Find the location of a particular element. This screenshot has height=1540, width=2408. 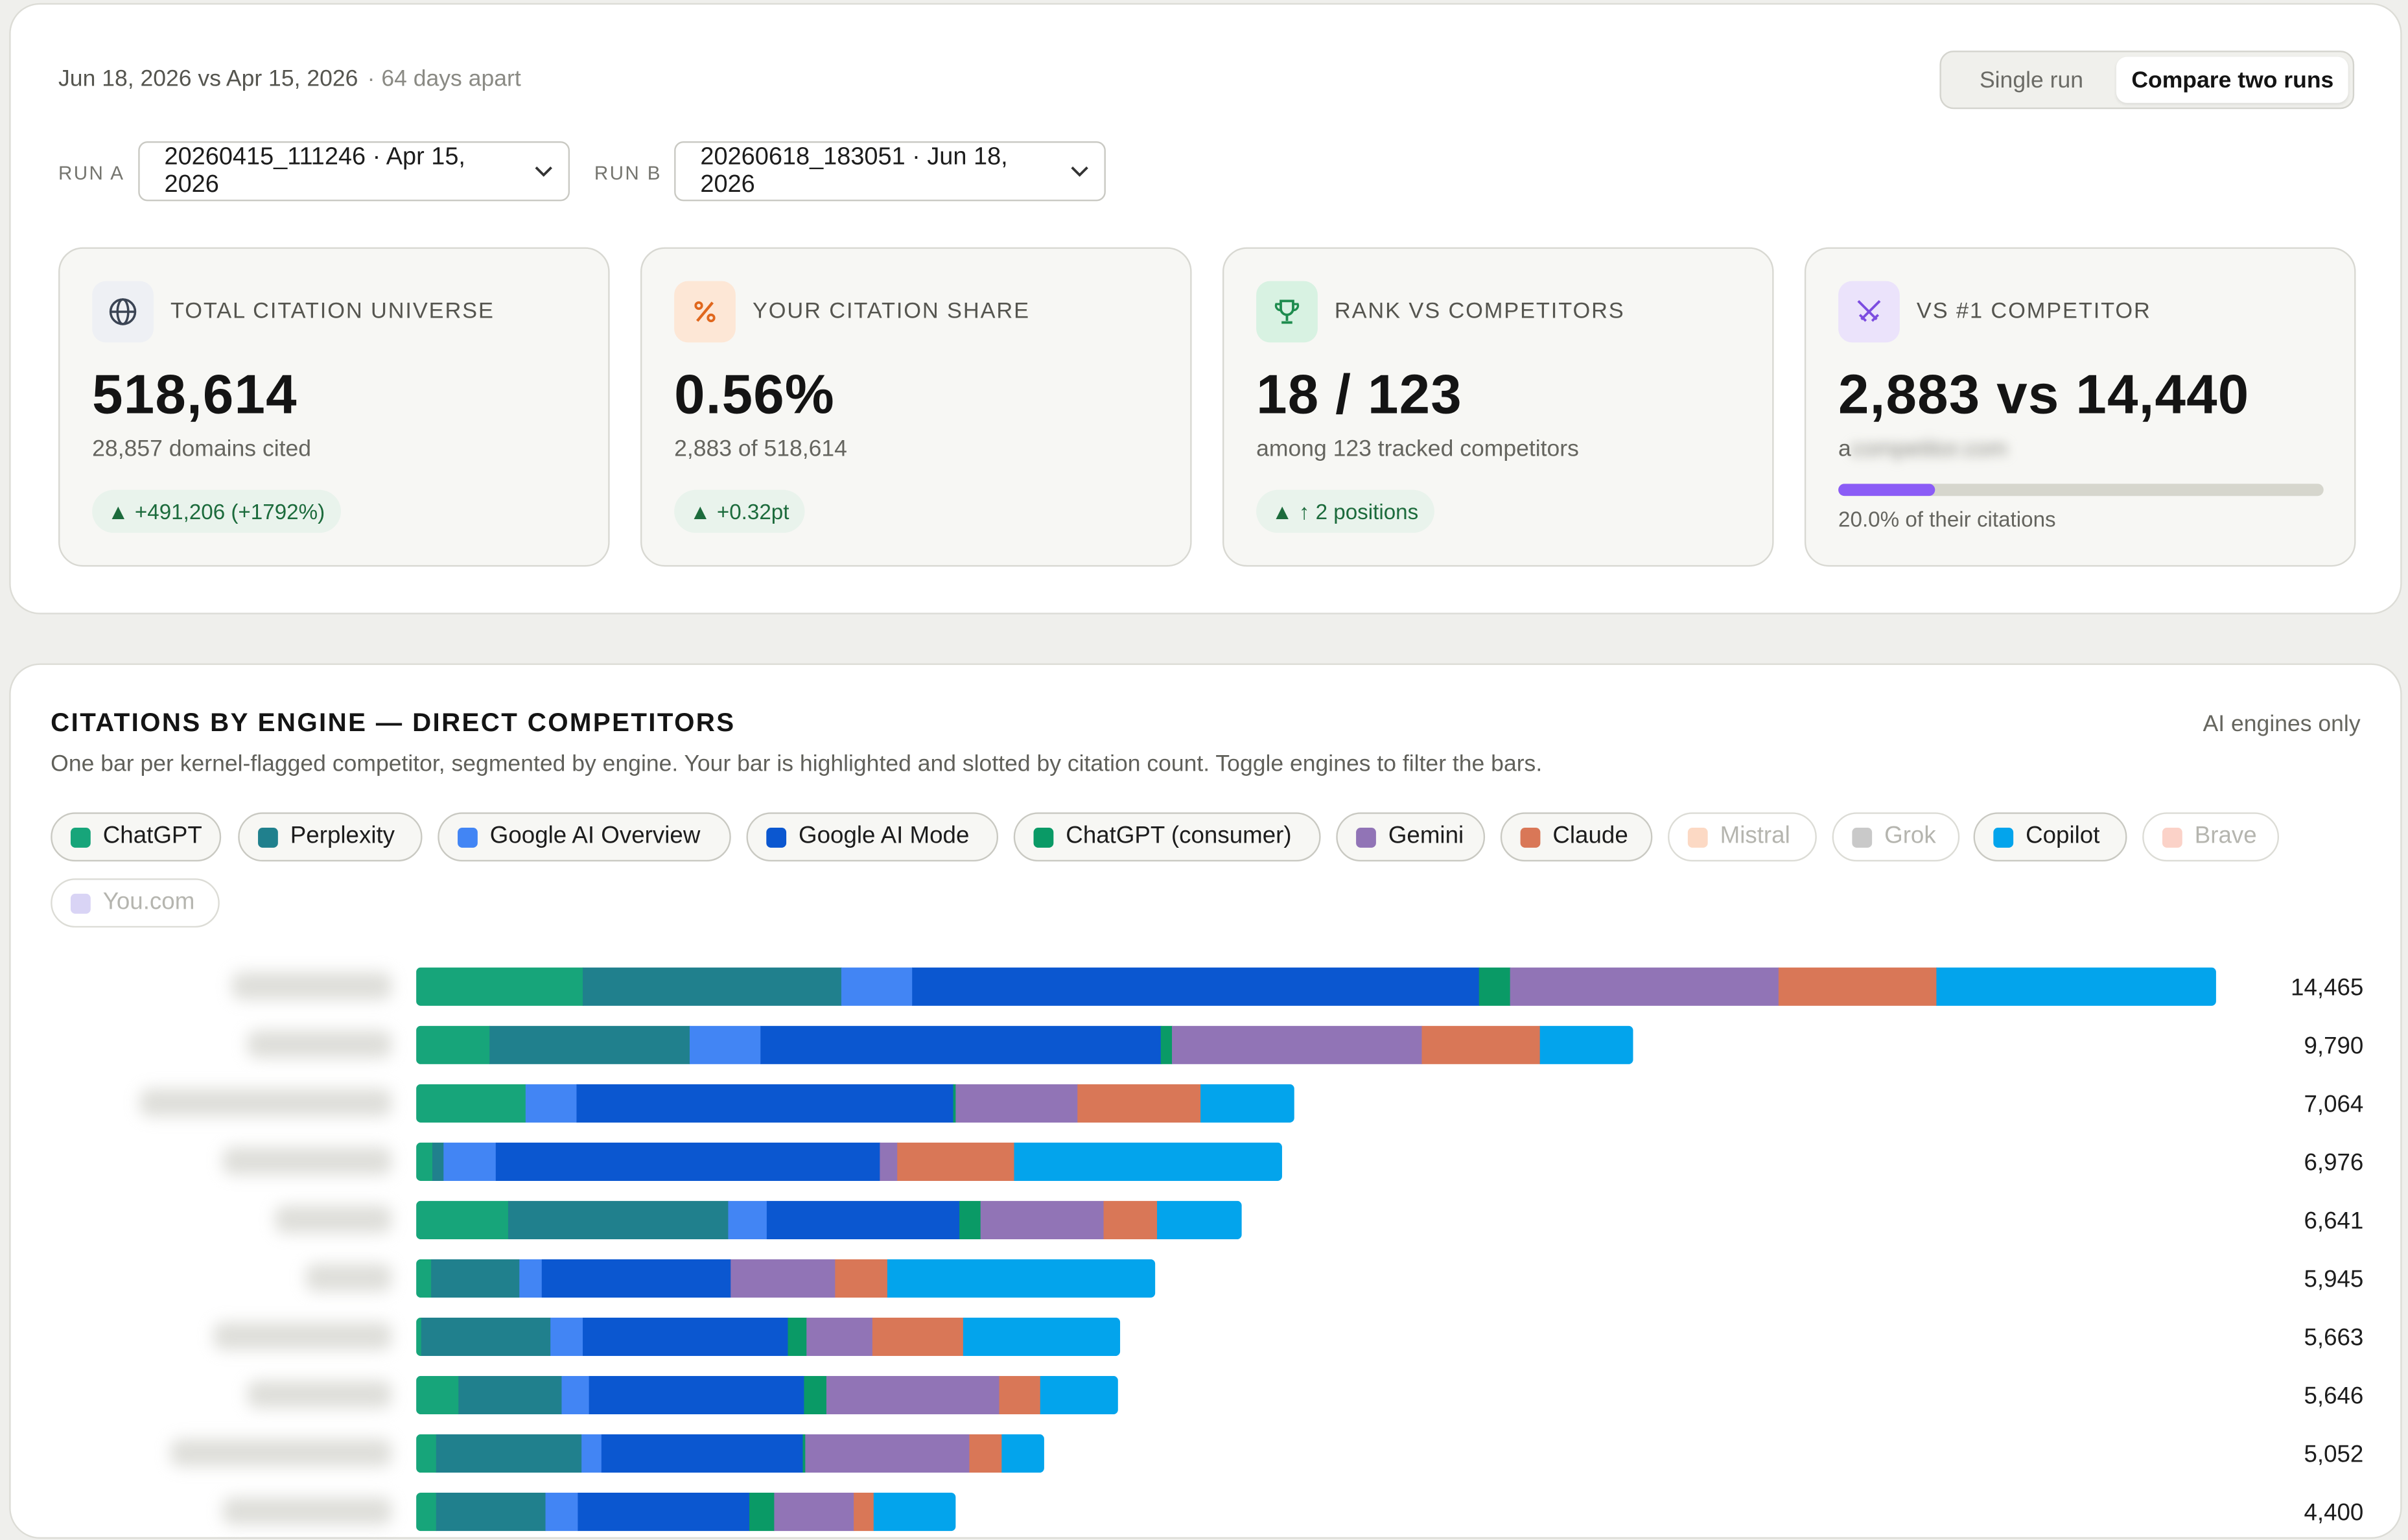

engine-chip-google-ai-overview: Google AI Overview is located at coordinates (584, 837).